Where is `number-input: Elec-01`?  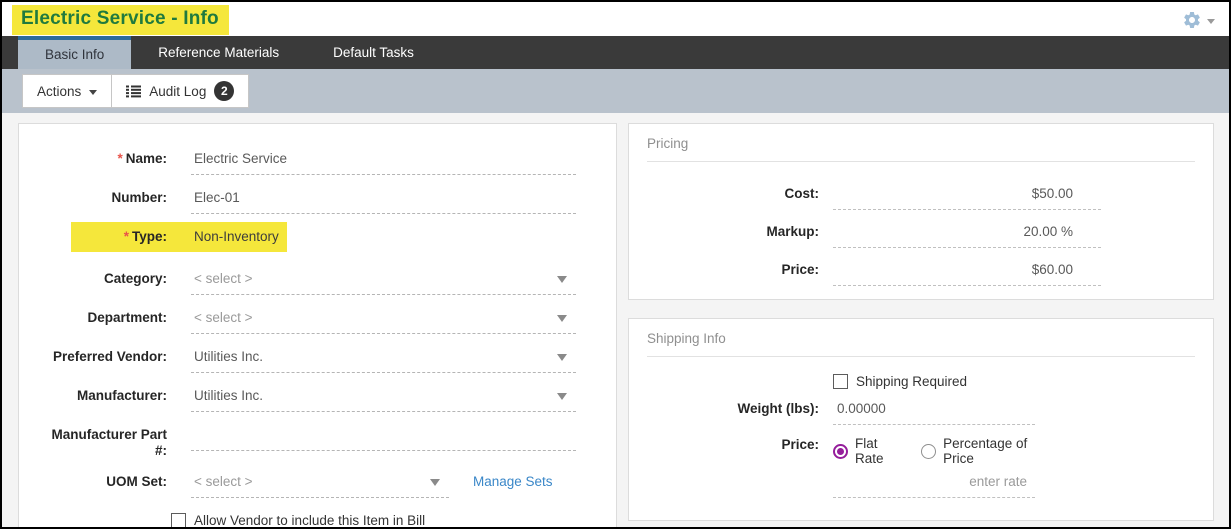 number-input: Elec-01 is located at coordinates (383, 201).